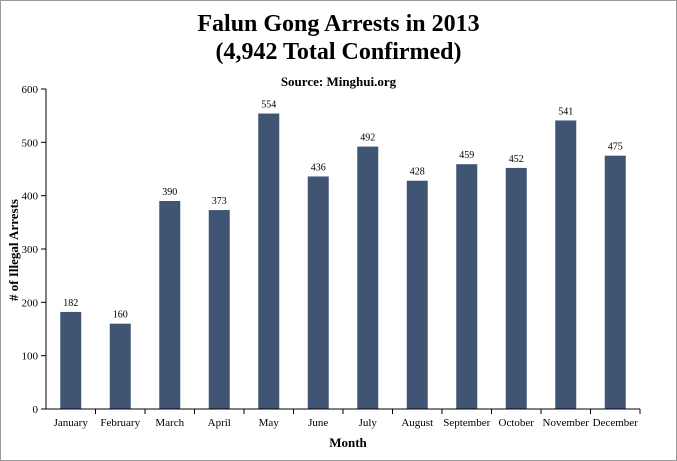 This screenshot has height=461, width=677. Describe the element at coordinates (338, 81) in the screenshot. I see `chart-subtitle: Source: Minghui.org` at that location.